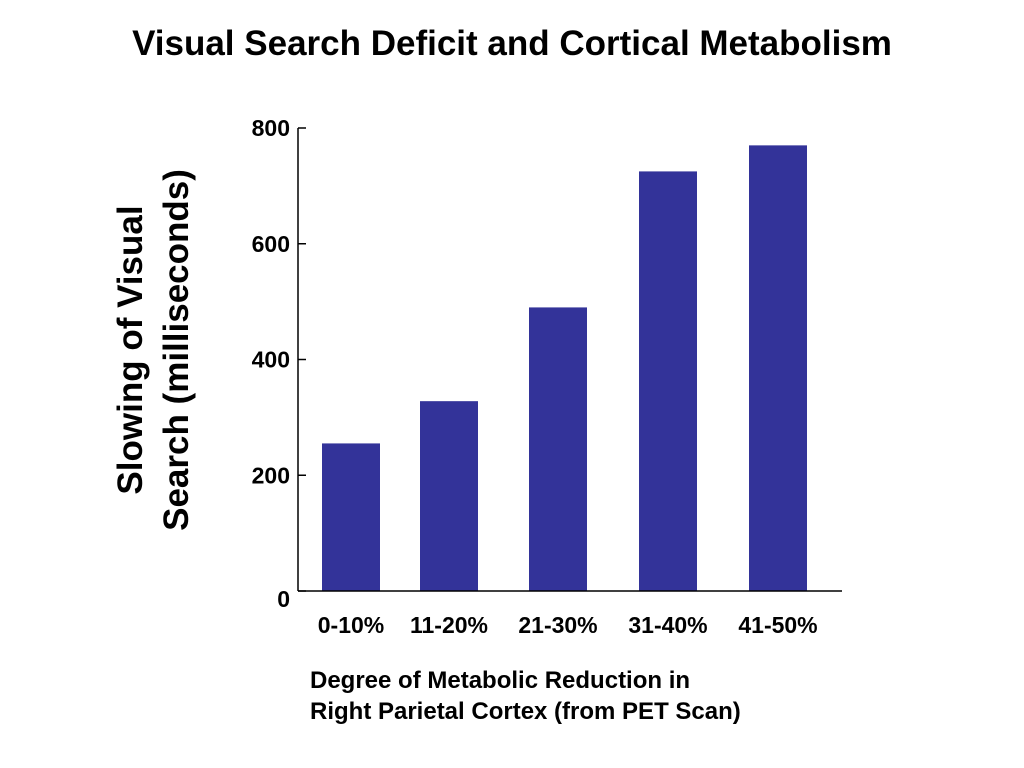  I want to click on y-tick-label: 400, so click(271, 360).